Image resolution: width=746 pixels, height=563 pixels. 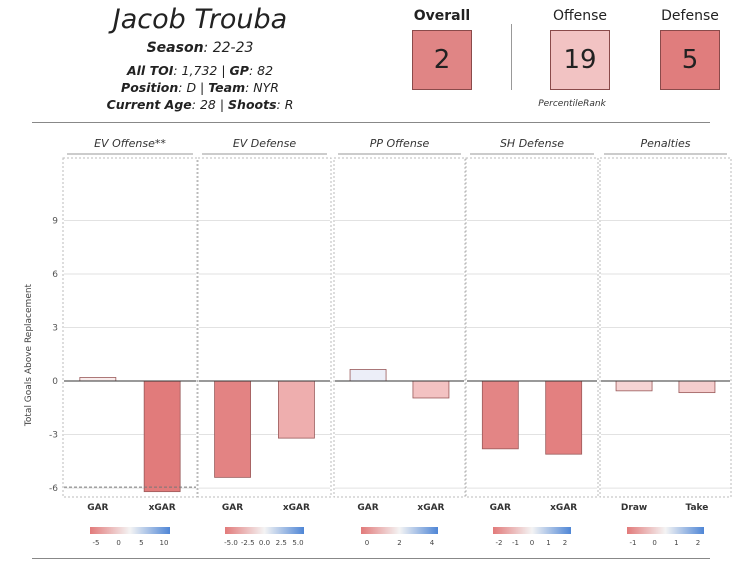 I want to click on legend-tick-label: -5, so click(x=96, y=543).